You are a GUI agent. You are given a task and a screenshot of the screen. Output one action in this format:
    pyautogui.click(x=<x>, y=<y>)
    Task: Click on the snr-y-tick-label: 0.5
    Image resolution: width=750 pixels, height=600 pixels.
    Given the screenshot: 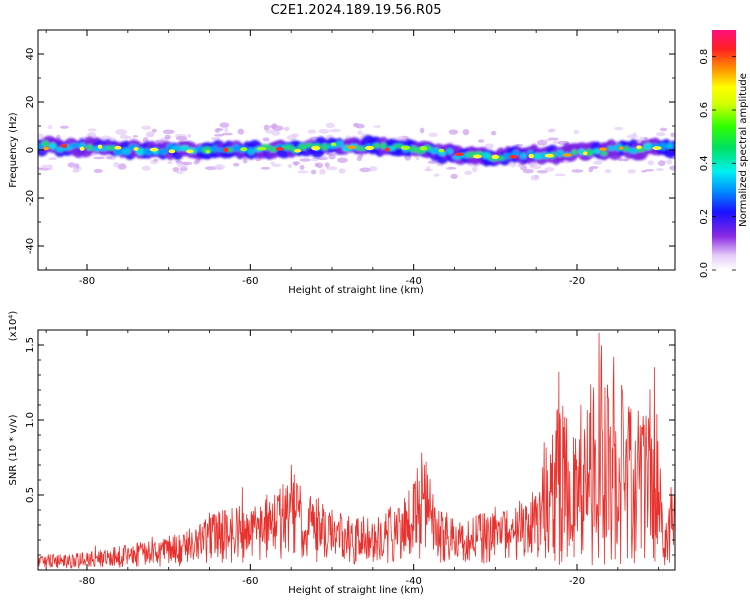 What is the action you would take?
    pyautogui.click(x=30, y=495)
    